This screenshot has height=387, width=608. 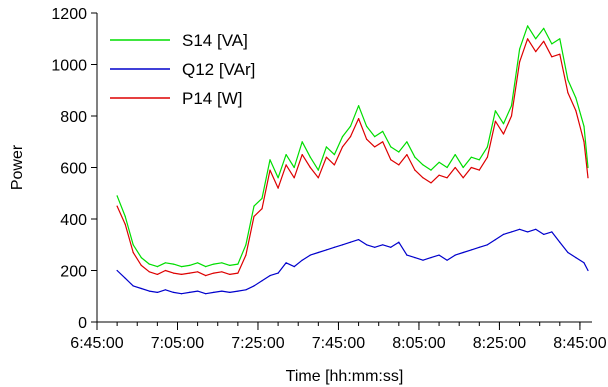 What do you see at coordinates (499, 343) in the screenshot?
I see `x-tick-label: 8:25:00` at bounding box center [499, 343].